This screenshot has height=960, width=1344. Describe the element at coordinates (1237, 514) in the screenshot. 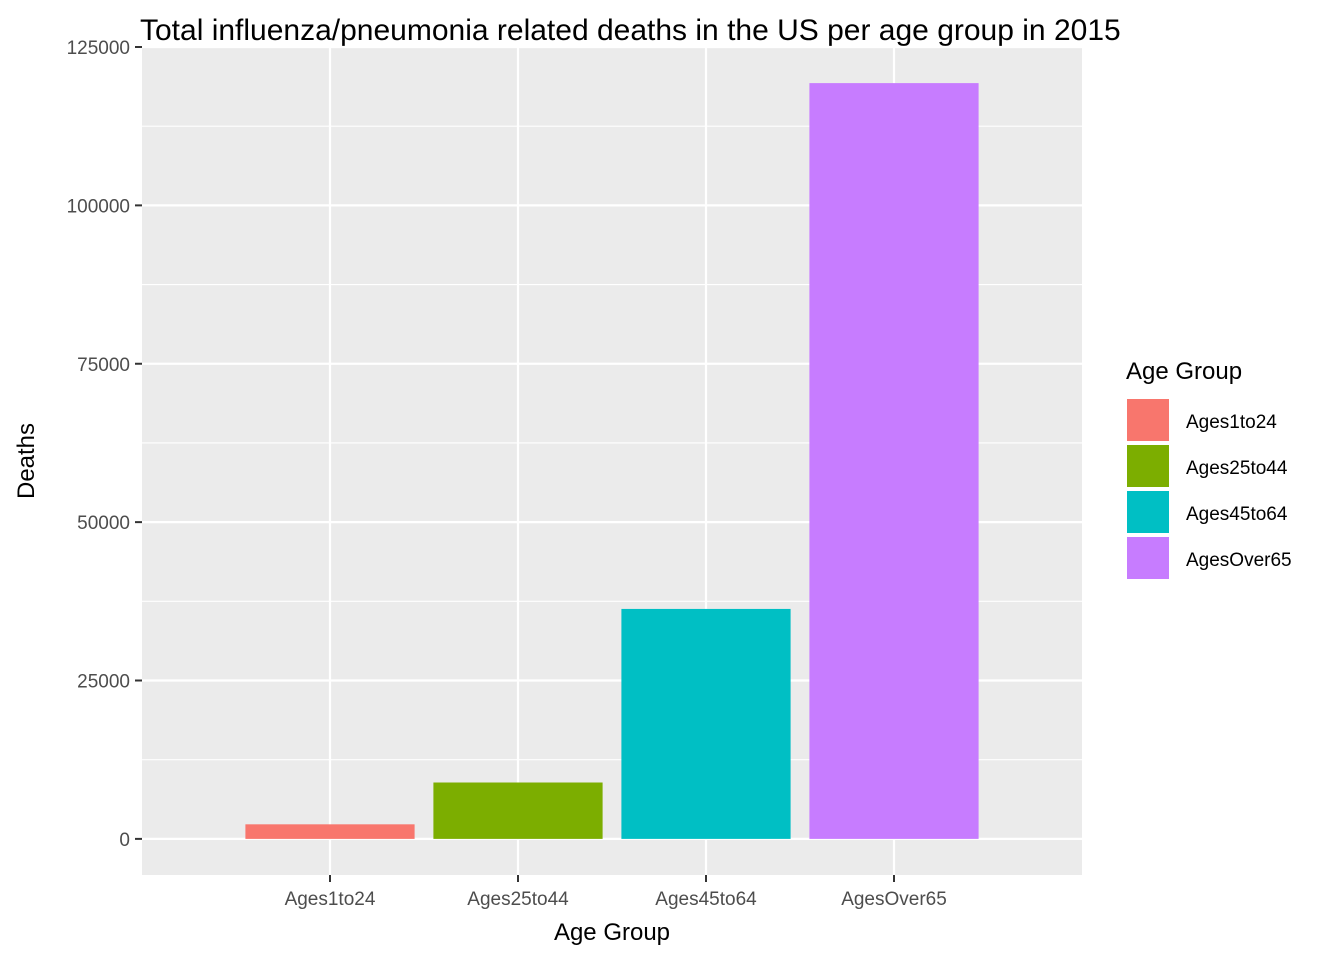

I see `legend-label-Ages45to64: Ages45to64` at that location.